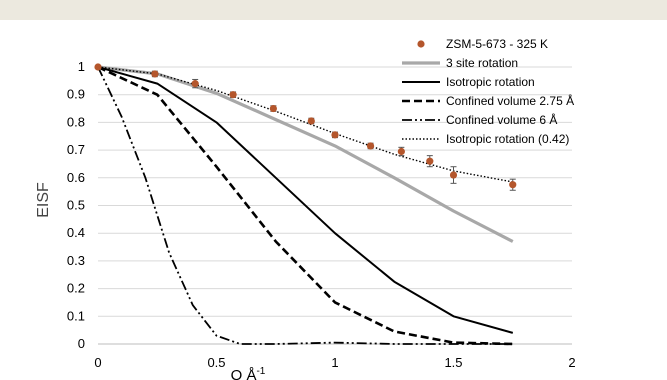 The image size is (667, 380). What do you see at coordinates (43, 200) in the screenshot?
I see `y-axis-label: EISF` at bounding box center [43, 200].